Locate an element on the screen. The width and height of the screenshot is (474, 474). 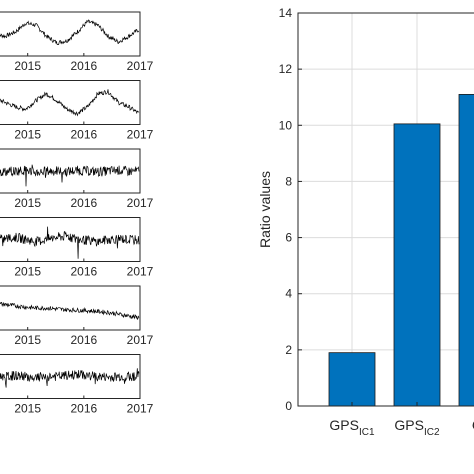
x-axis-category-labels: GPSIC1 GPSIC2 GP is located at coordinates (401, 420).